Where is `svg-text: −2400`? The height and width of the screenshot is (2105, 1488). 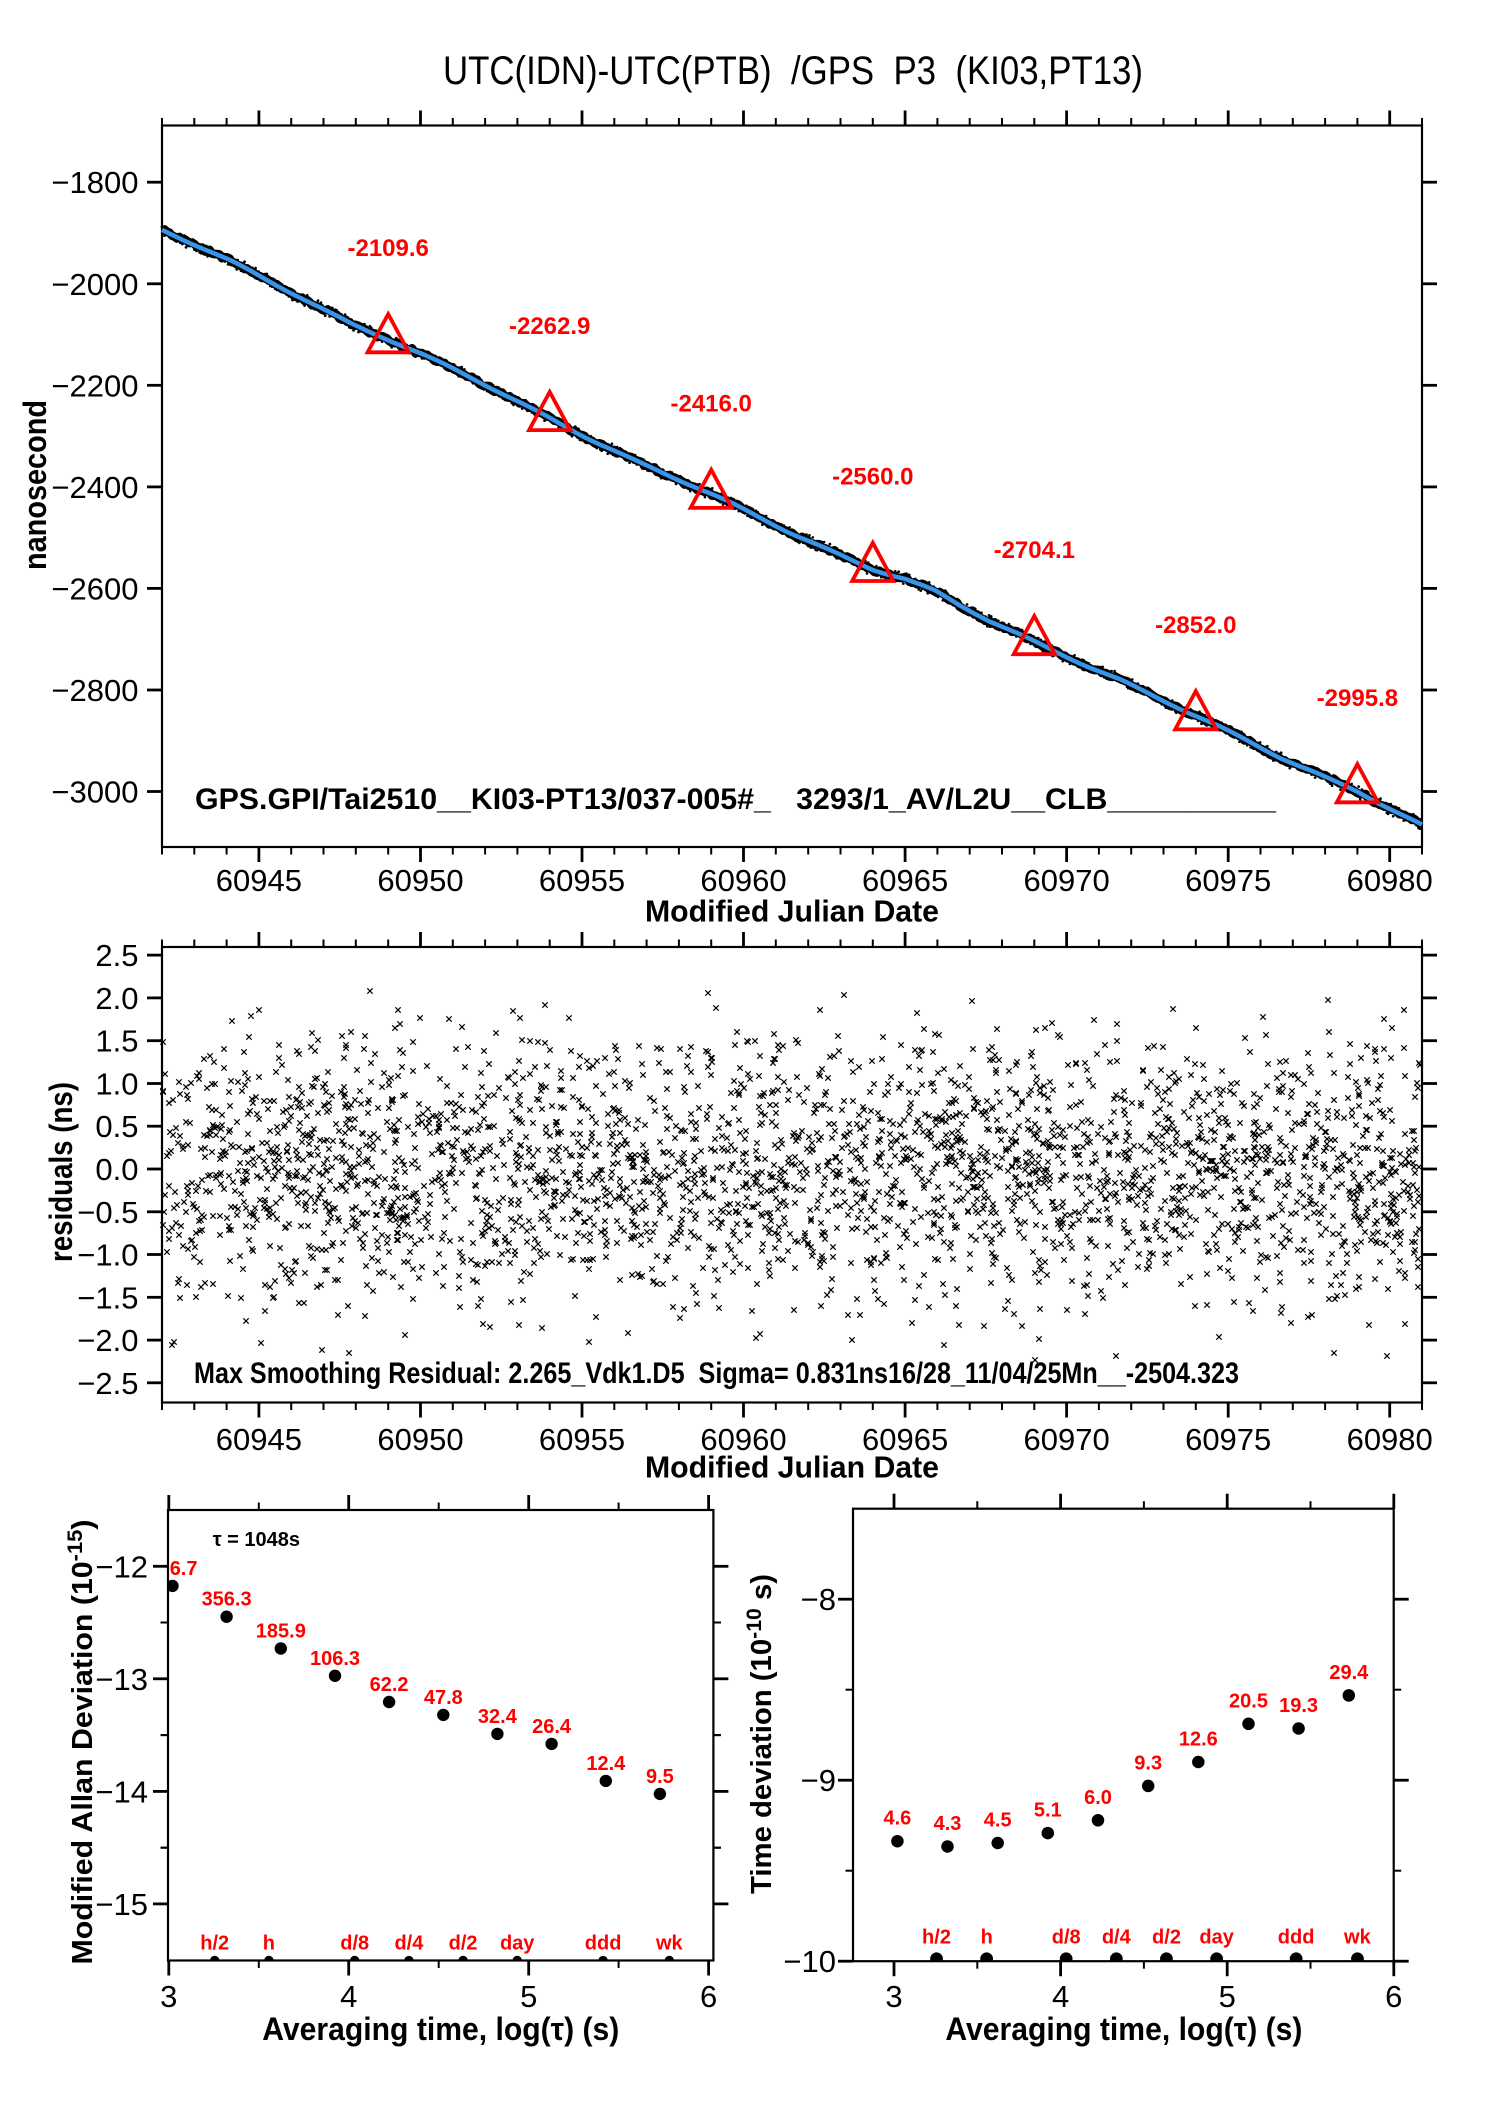
svg-text: −2400 is located at coordinates (94, 487).